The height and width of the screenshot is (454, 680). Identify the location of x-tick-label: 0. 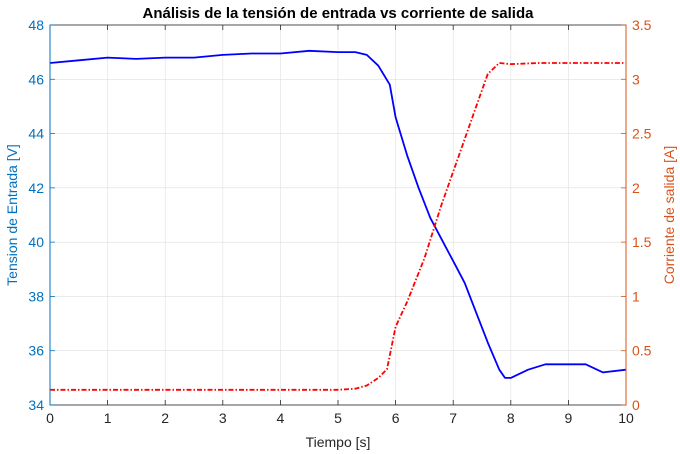
(50, 418).